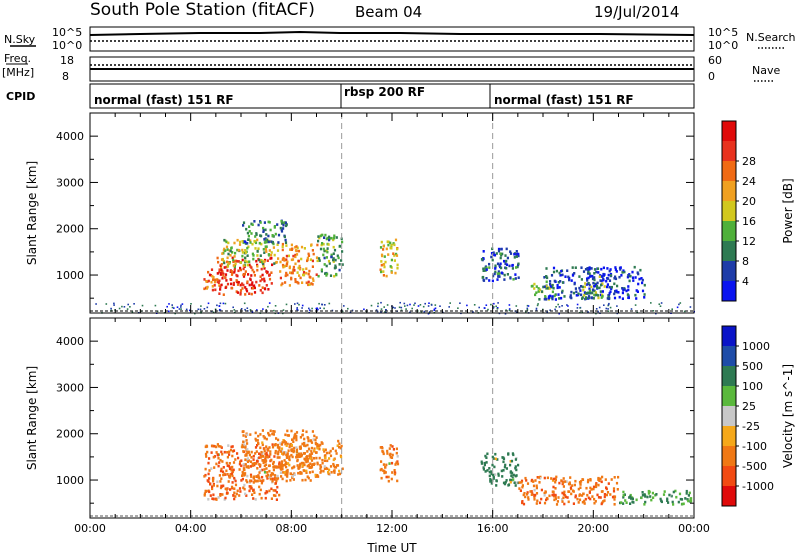 This screenshot has height=554, width=800. What do you see at coordinates (70, 434) in the screenshot?
I see `y-tick-label: 2000` at bounding box center [70, 434].